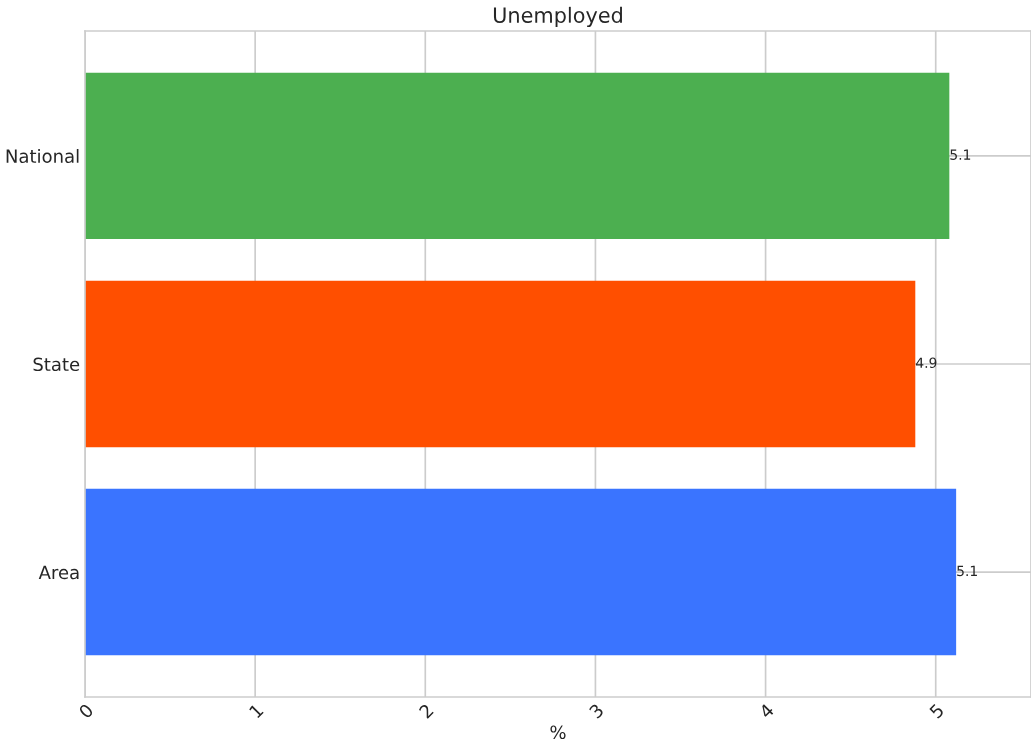 This screenshot has width=1031, height=745. I want to click on data-label: 4.9, so click(926, 363).